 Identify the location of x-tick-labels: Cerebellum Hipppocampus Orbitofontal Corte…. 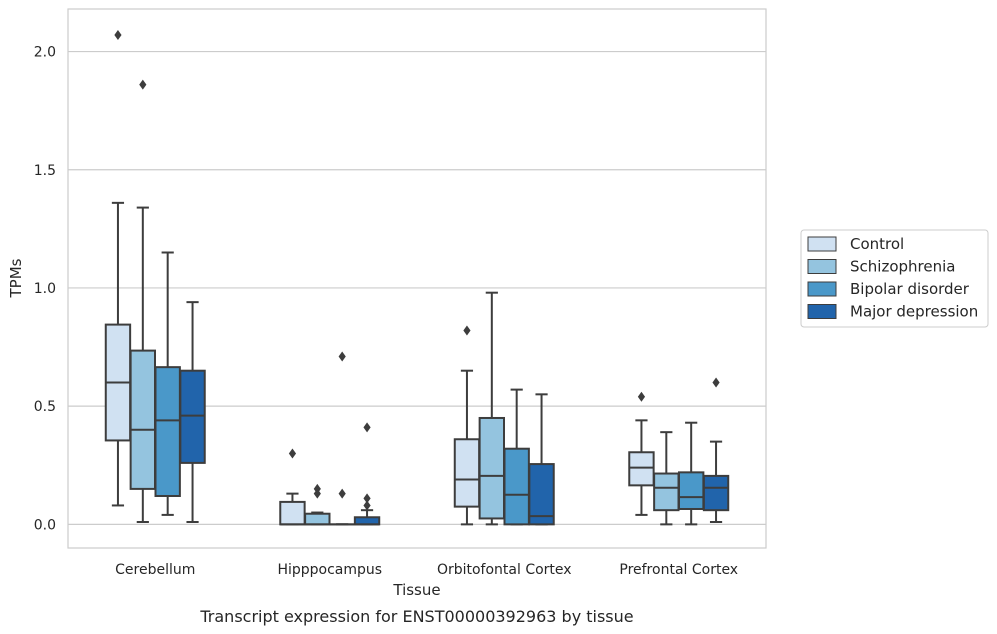
(426, 570).